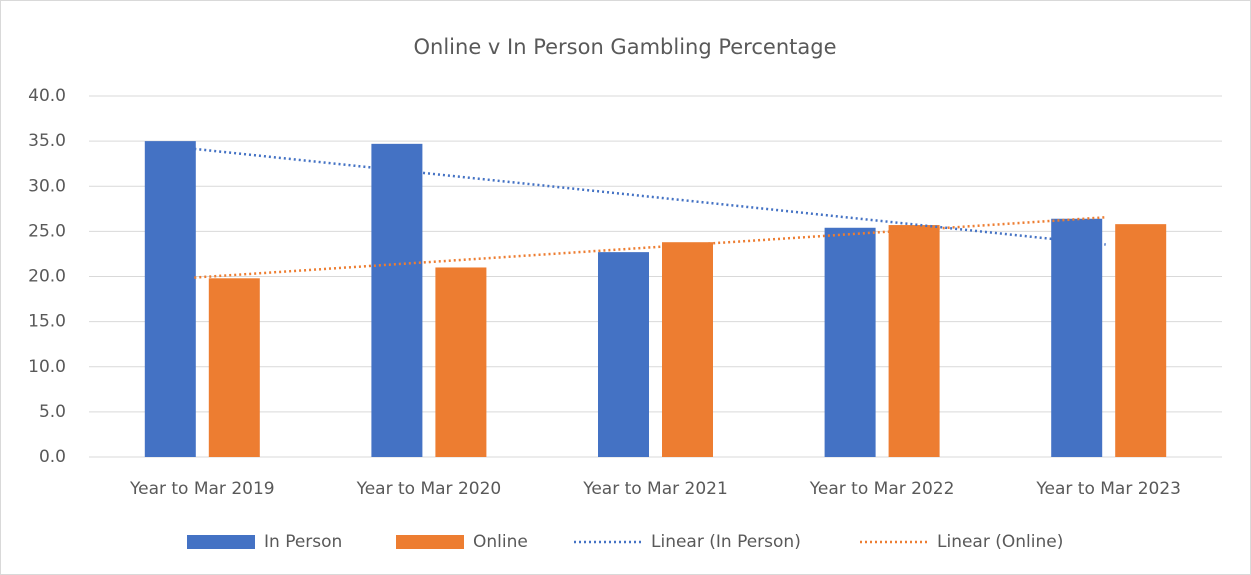 This screenshot has width=1251, height=575. What do you see at coordinates (47, 367) in the screenshot?
I see `y-tick-label: 10.0` at bounding box center [47, 367].